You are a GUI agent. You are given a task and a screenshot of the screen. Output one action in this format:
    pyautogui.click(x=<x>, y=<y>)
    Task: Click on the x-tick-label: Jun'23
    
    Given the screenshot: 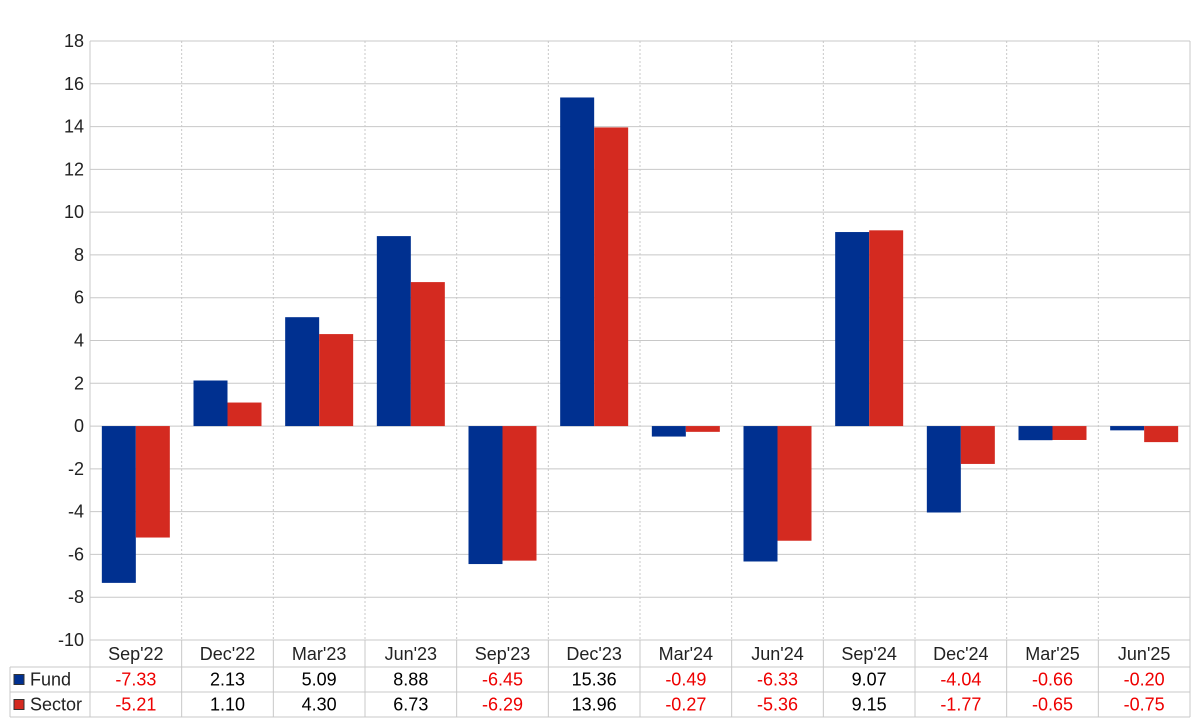 What is the action you would take?
    pyautogui.click(x=411, y=654)
    